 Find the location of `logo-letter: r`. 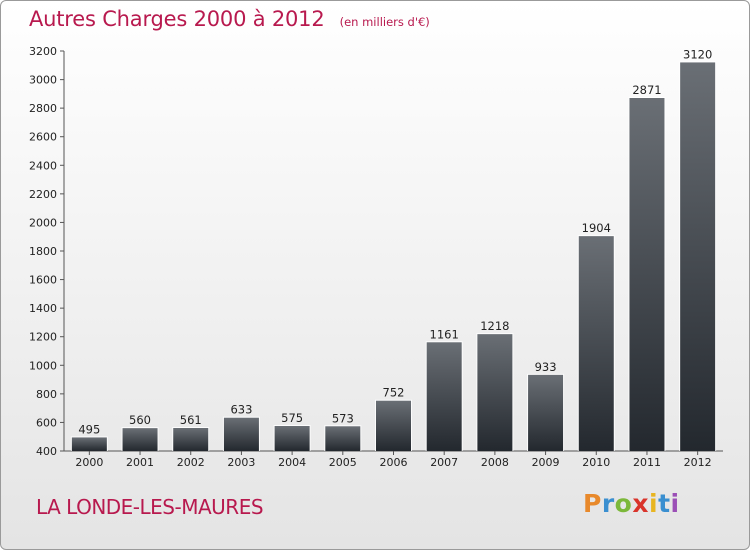

logo-letter: r is located at coordinates (608, 503).